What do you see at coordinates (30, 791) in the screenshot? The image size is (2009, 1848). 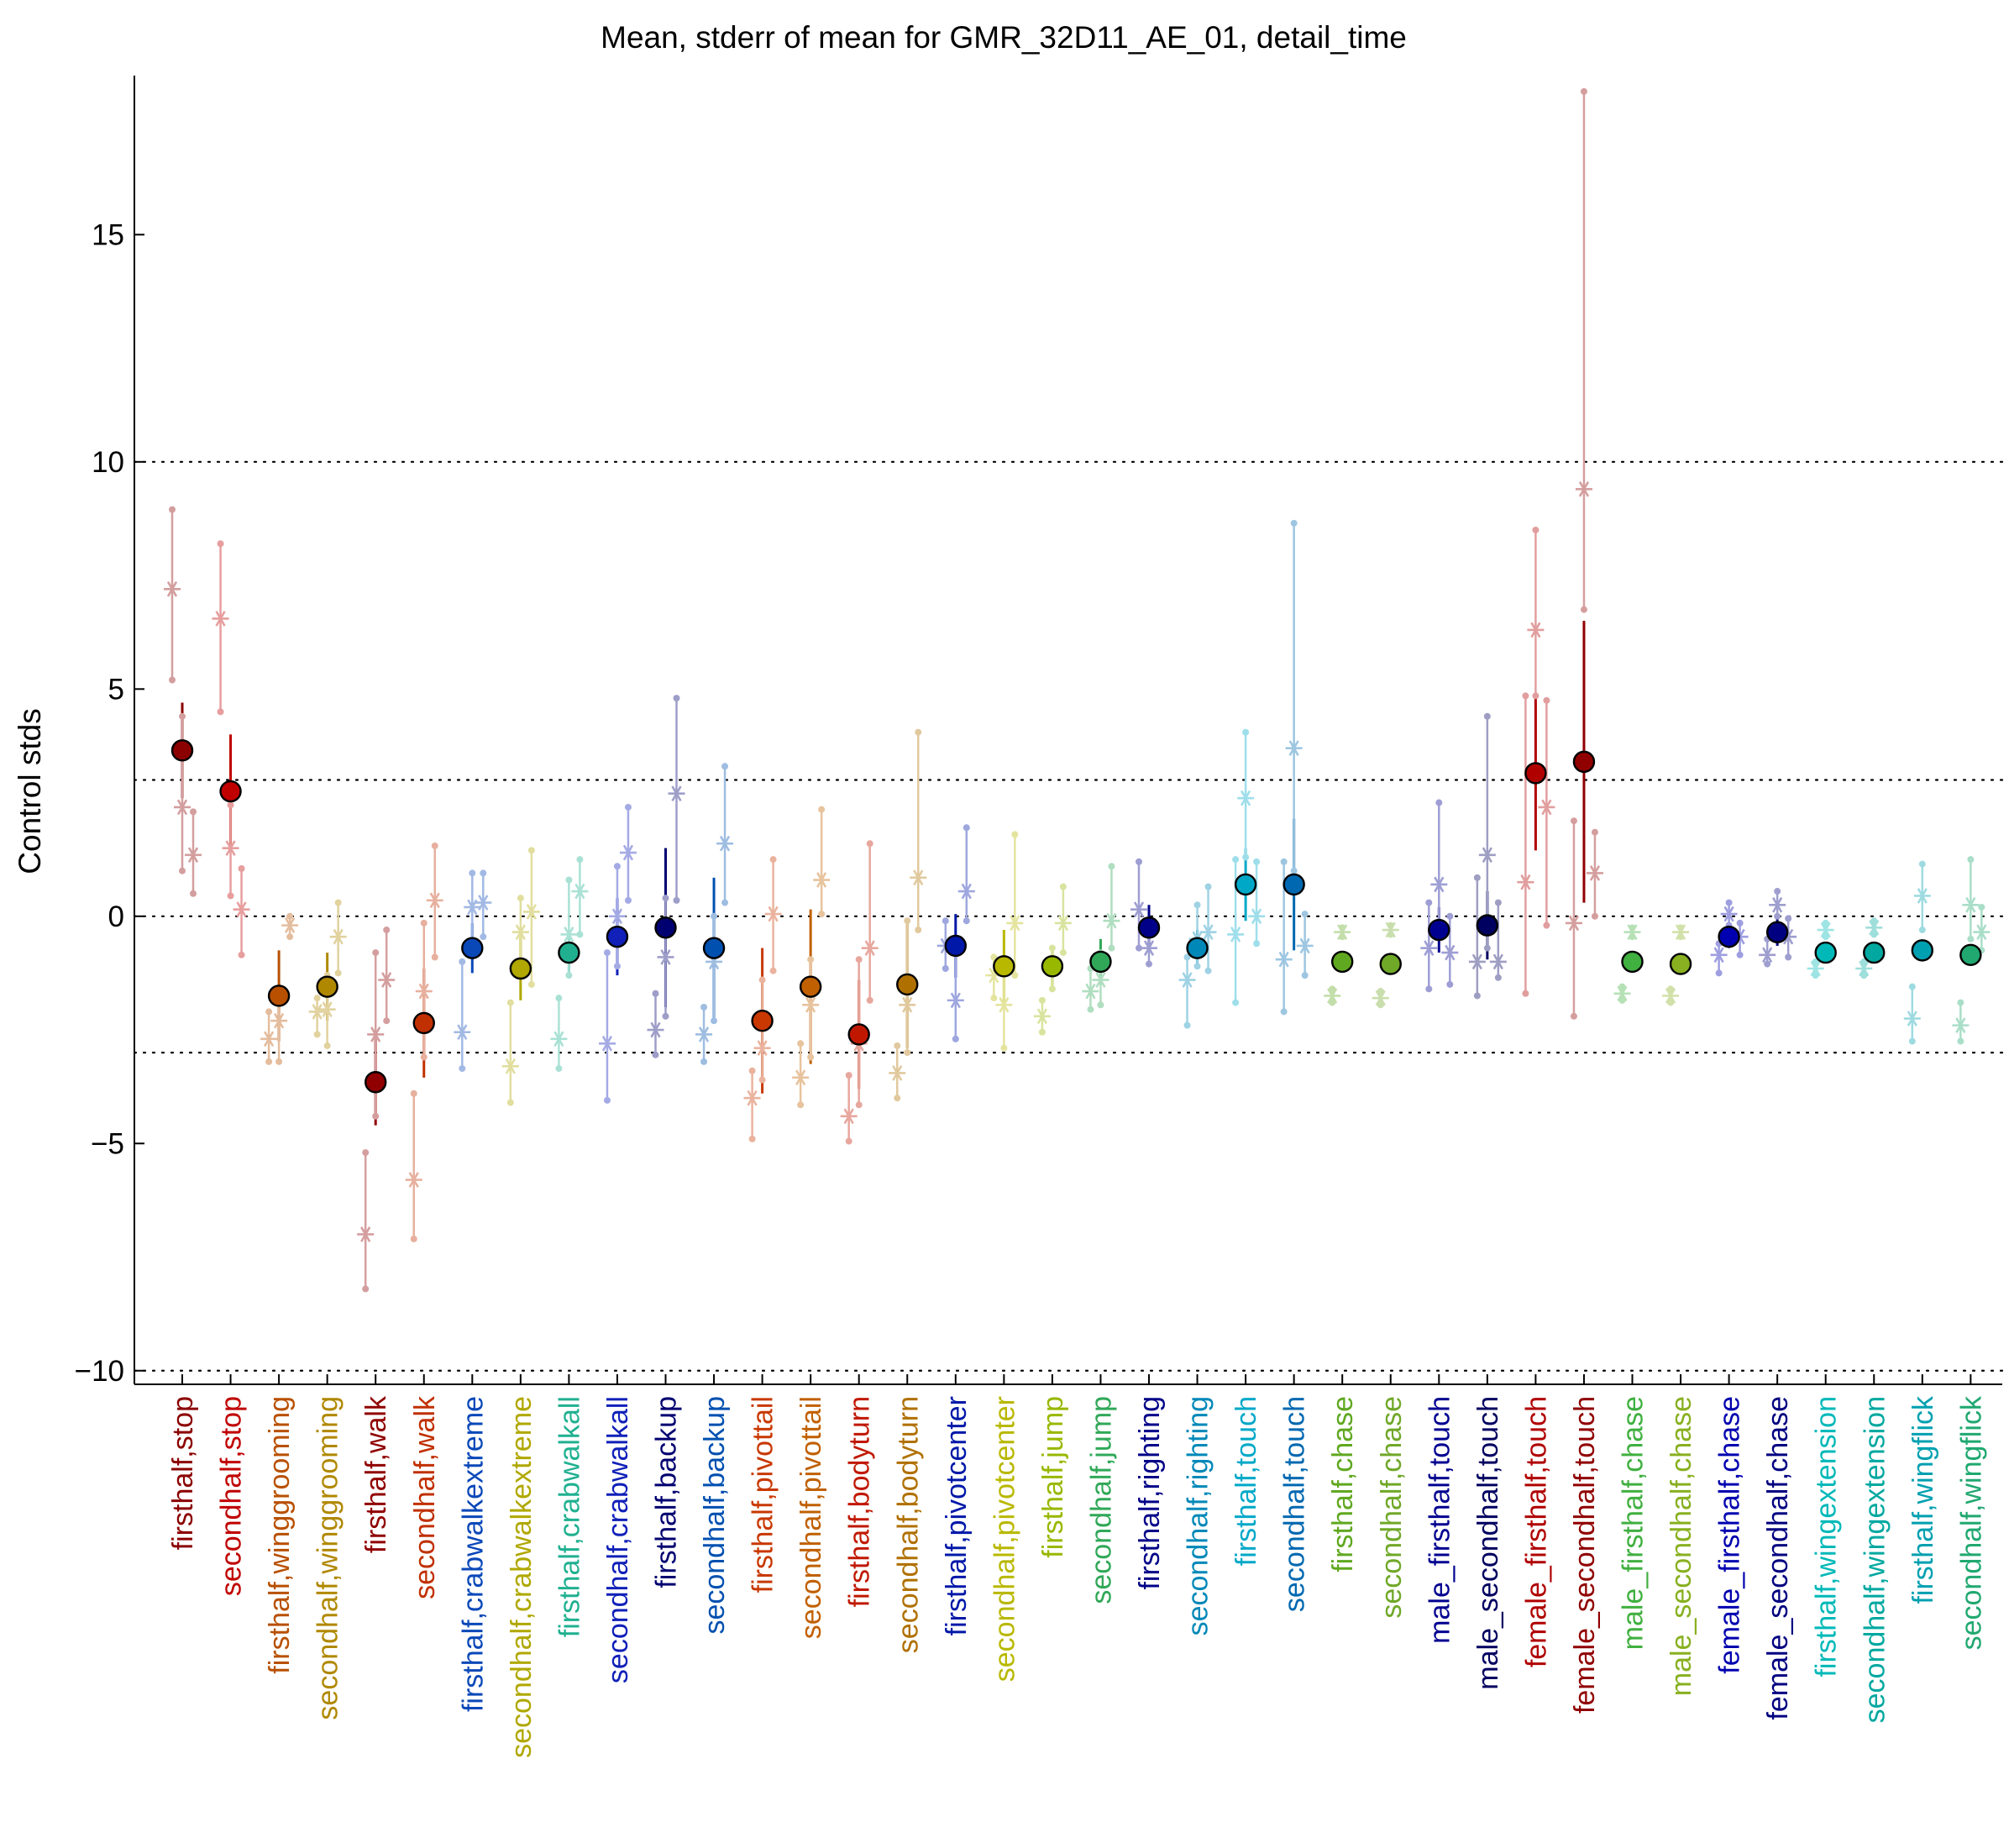 I see `y-axis-label: Control stds` at bounding box center [30, 791].